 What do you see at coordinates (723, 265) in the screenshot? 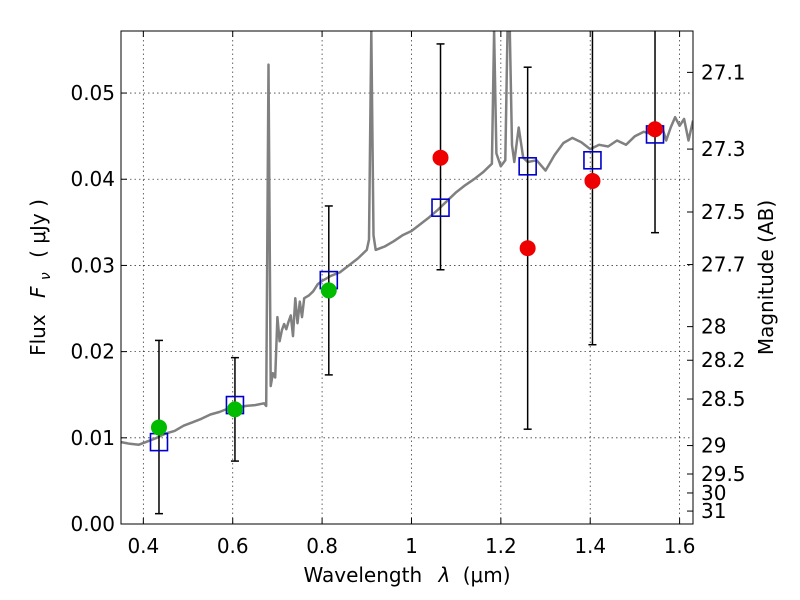
I see `right-tick-label: 27.7` at bounding box center [723, 265].